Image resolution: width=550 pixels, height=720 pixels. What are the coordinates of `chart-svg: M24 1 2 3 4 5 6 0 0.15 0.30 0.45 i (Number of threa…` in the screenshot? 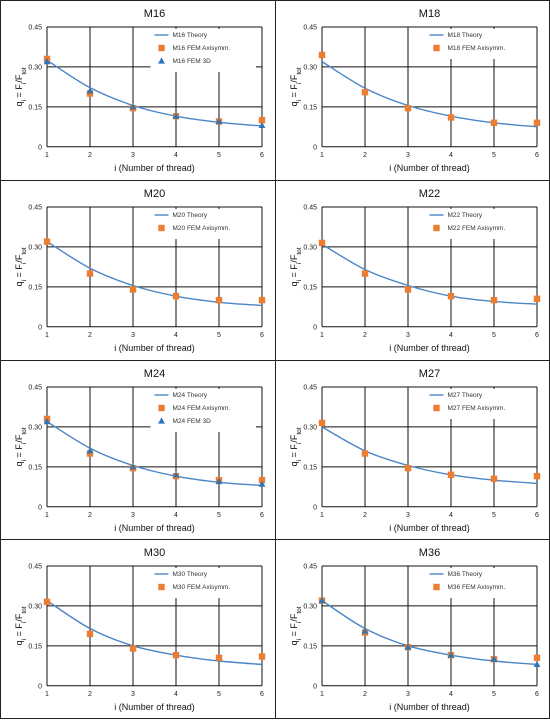 It's located at (140, 450).